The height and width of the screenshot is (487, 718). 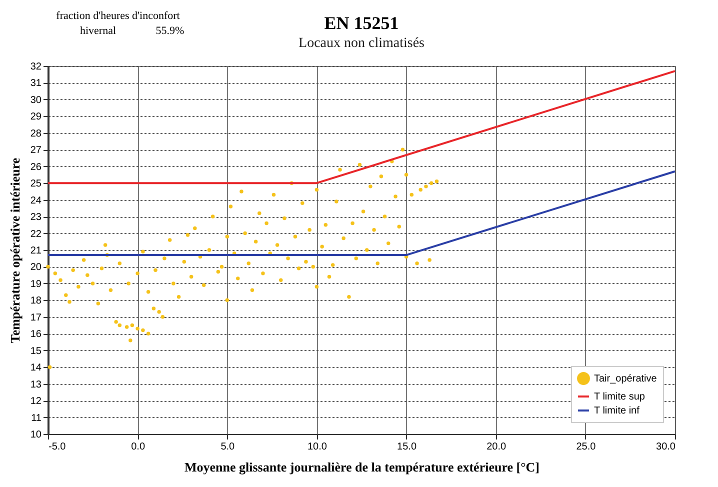 What do you see at coordinates (36, 418) in the screenshot?
I see `y-tick-label: 11` at bounding box center [36, 418].